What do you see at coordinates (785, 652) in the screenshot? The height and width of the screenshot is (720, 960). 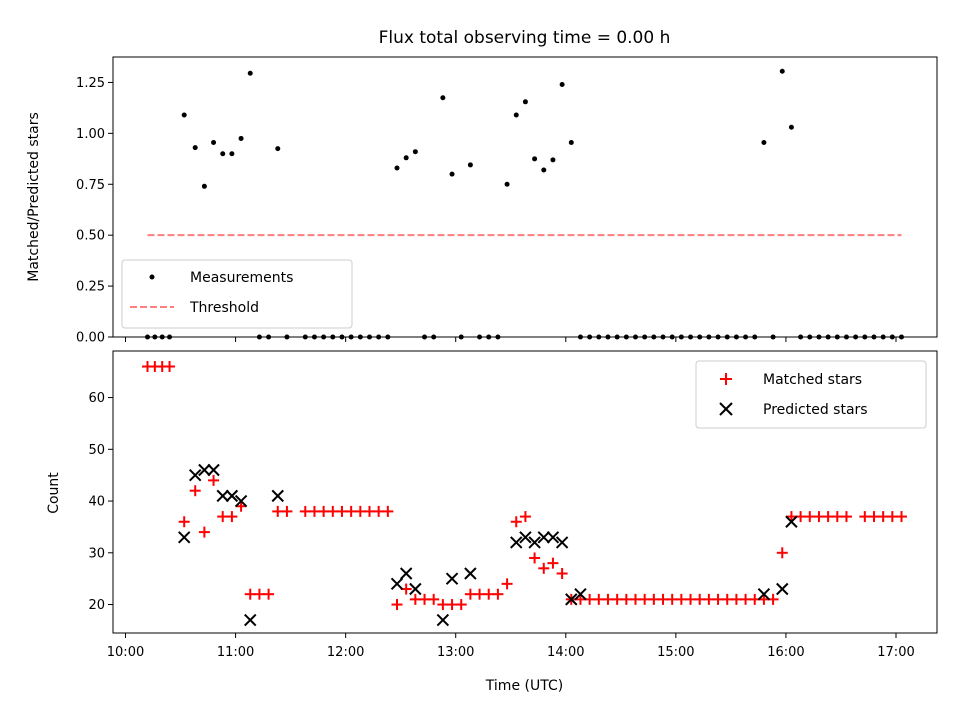 I see `x-tick-label: 16:00` at bounding box center [785, 652].